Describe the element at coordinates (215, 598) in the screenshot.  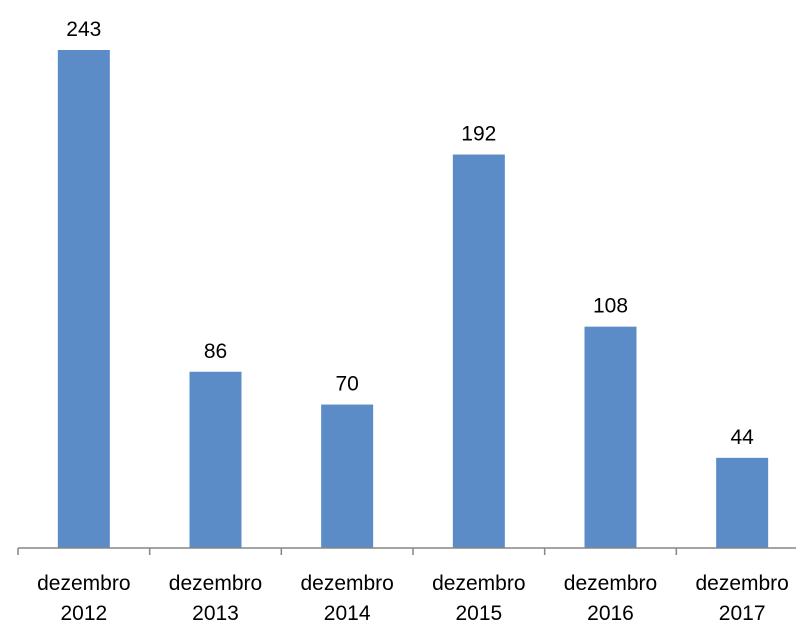
I see `x-tick-label-1: dezembro 2013` at that location.